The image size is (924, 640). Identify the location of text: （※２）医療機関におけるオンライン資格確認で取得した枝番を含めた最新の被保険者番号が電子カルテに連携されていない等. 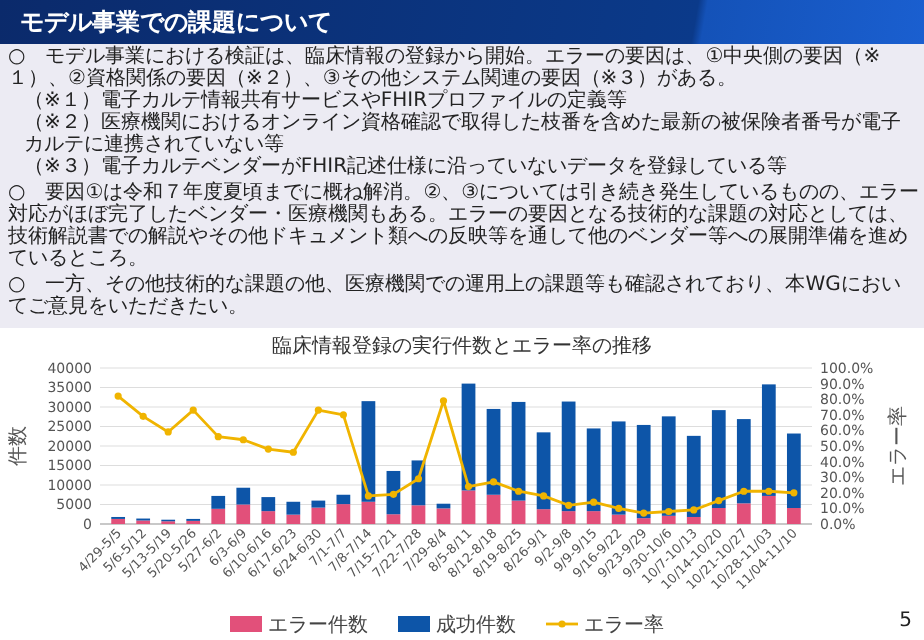
(462, 134).